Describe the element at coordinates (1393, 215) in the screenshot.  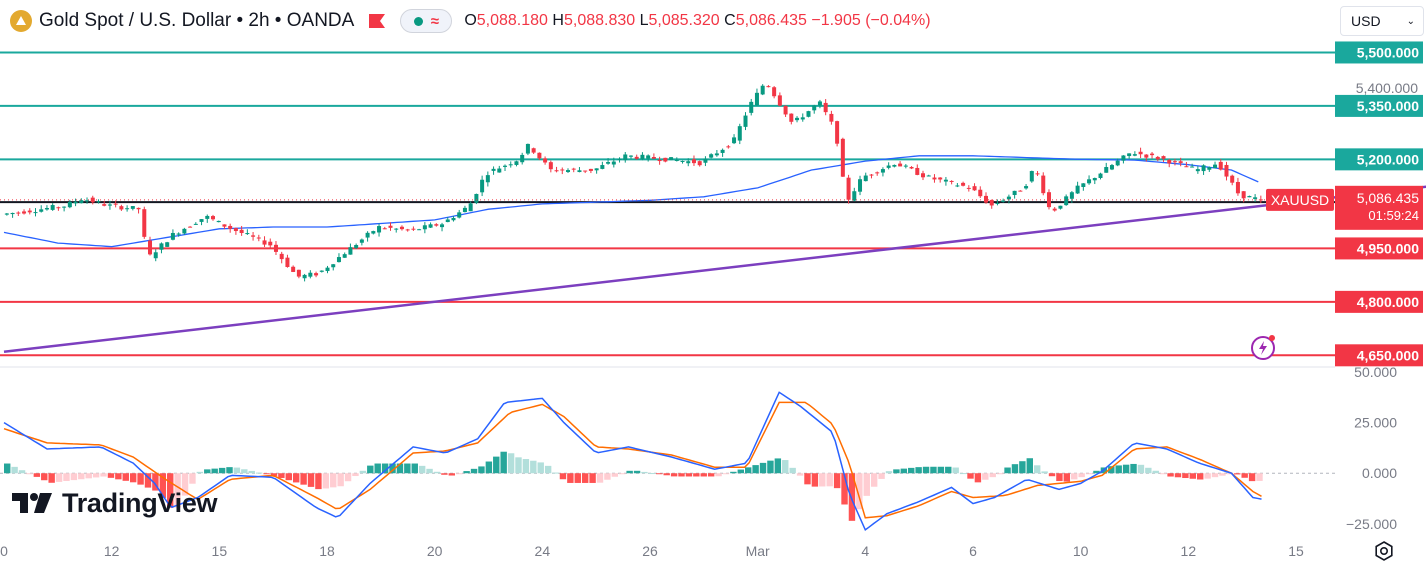
I see `bar-countdown: 01:59:24` at that location.